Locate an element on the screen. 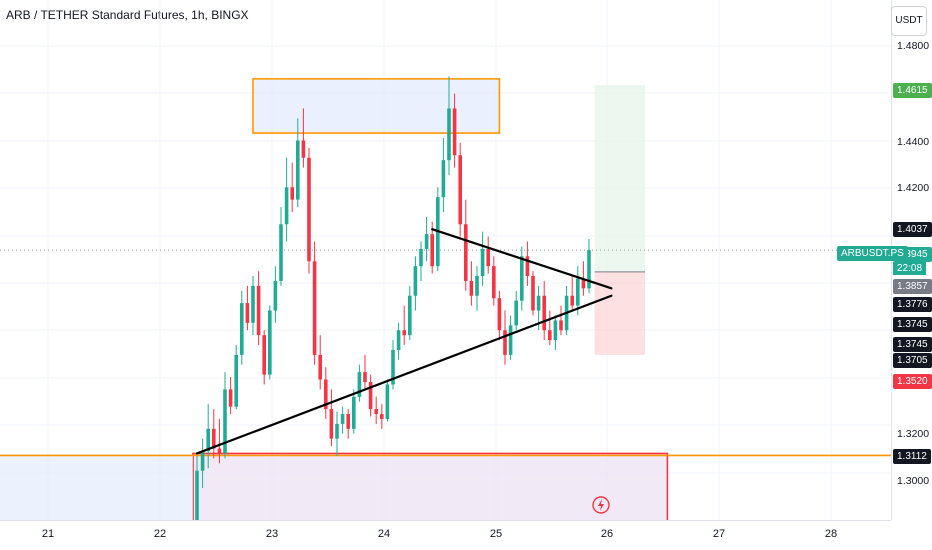  price-marker: 1.3705 is located at coordinates (912, 360).